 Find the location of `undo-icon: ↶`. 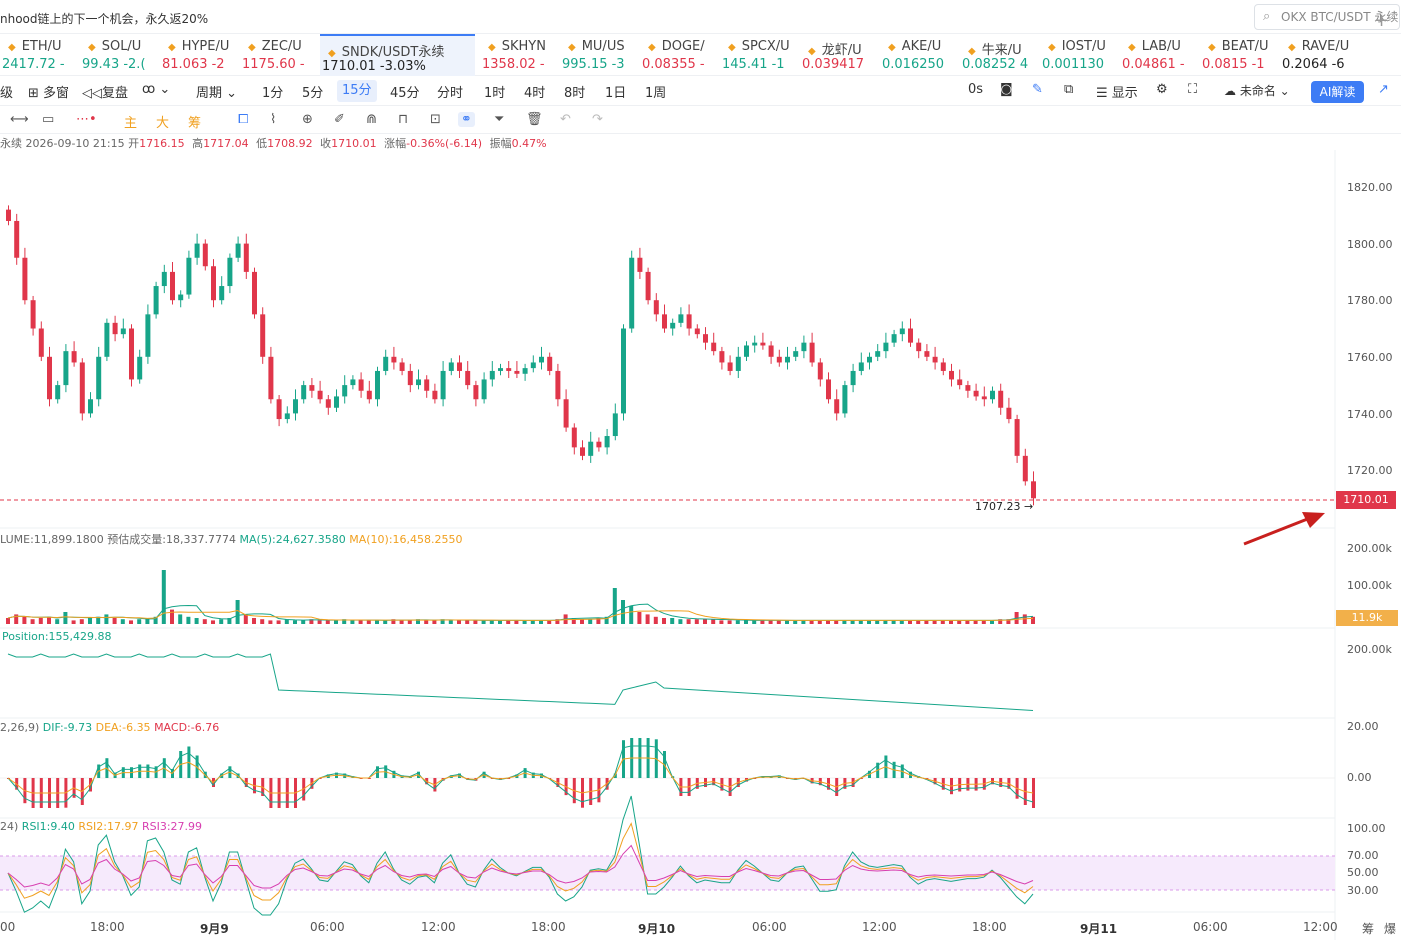

undo-icon: ↶ is located at coordinates (565, 119).